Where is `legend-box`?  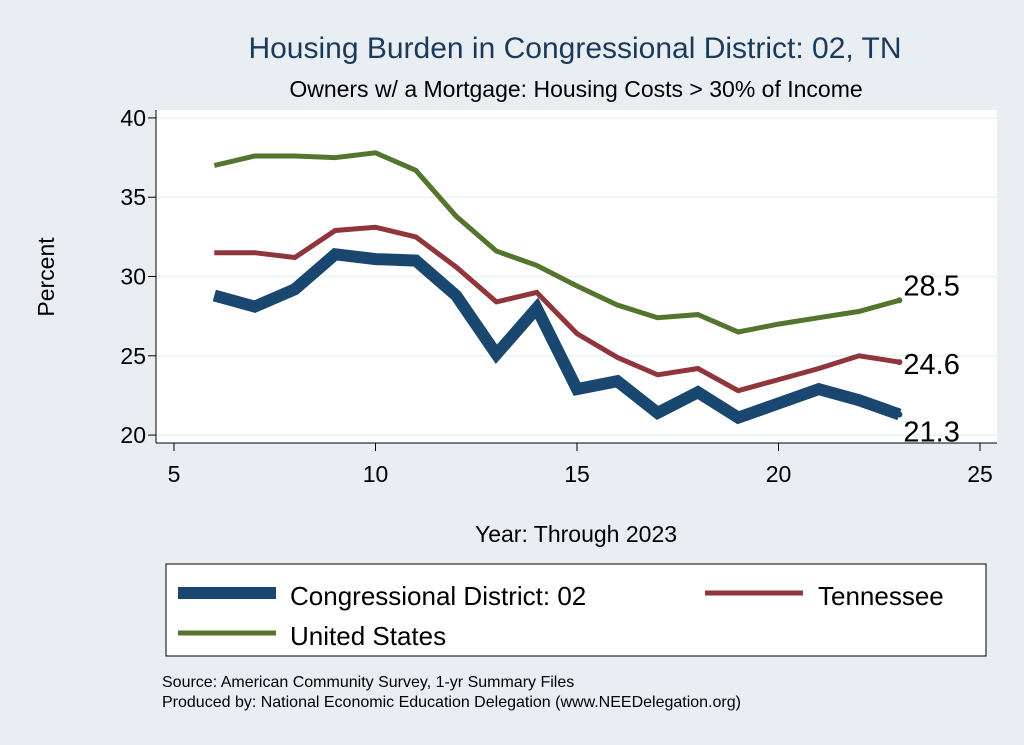
legend-box is located at coordinates (576, 610).